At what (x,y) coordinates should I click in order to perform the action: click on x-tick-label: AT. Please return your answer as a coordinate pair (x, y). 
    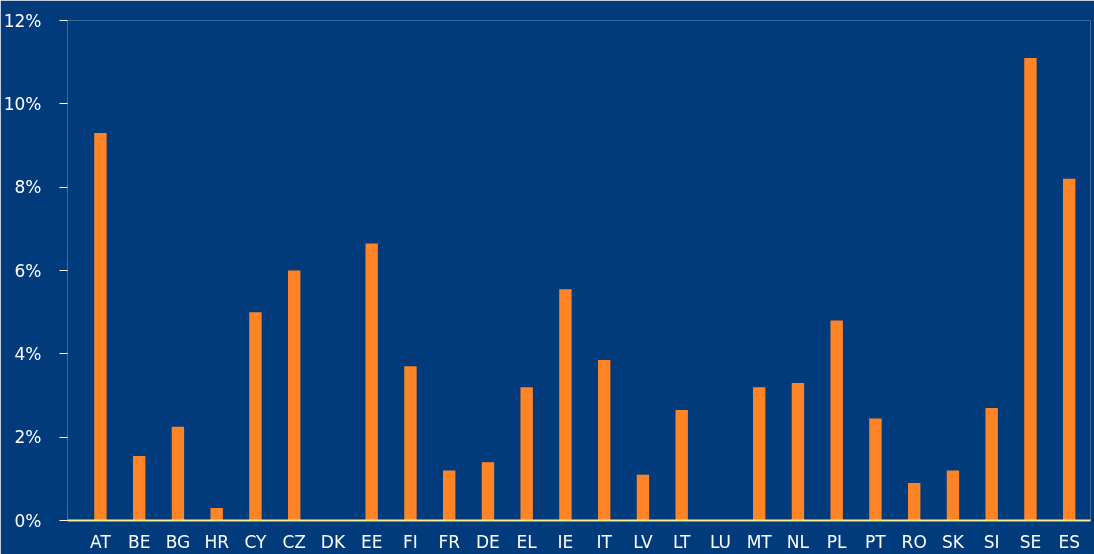
    Looking at the image, I should click on (101, 541).